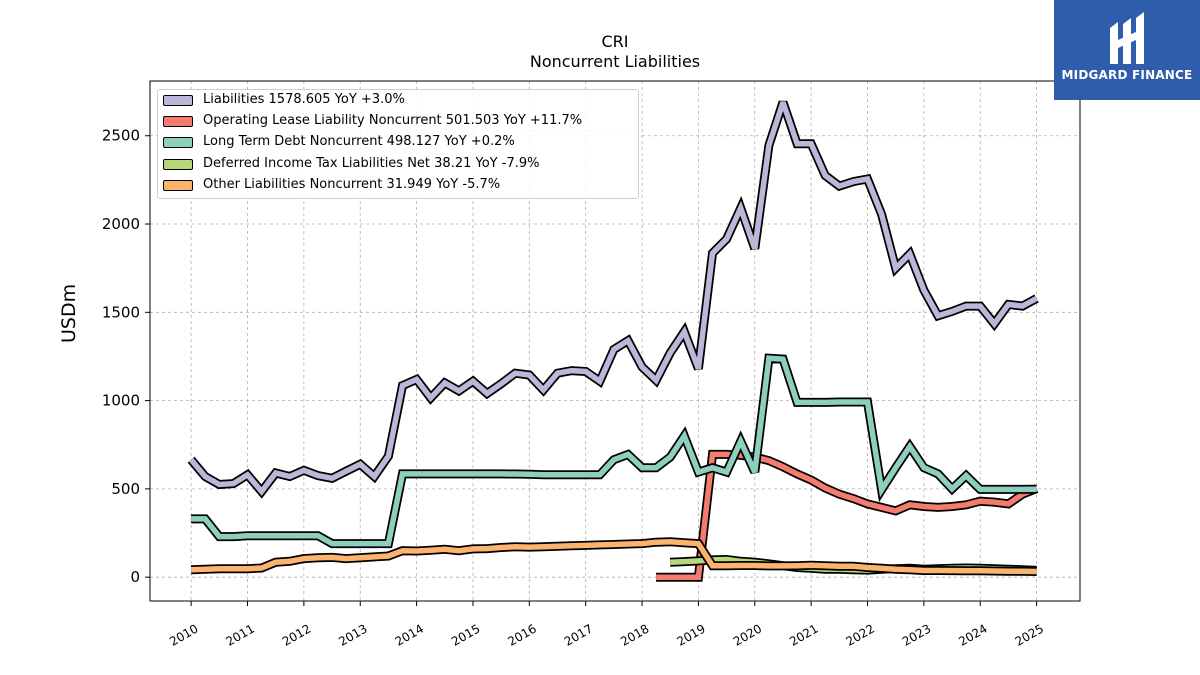 This screenshot has width=1200, height=675. I want to click on y-tick-label: 1500, so click(121, 312).